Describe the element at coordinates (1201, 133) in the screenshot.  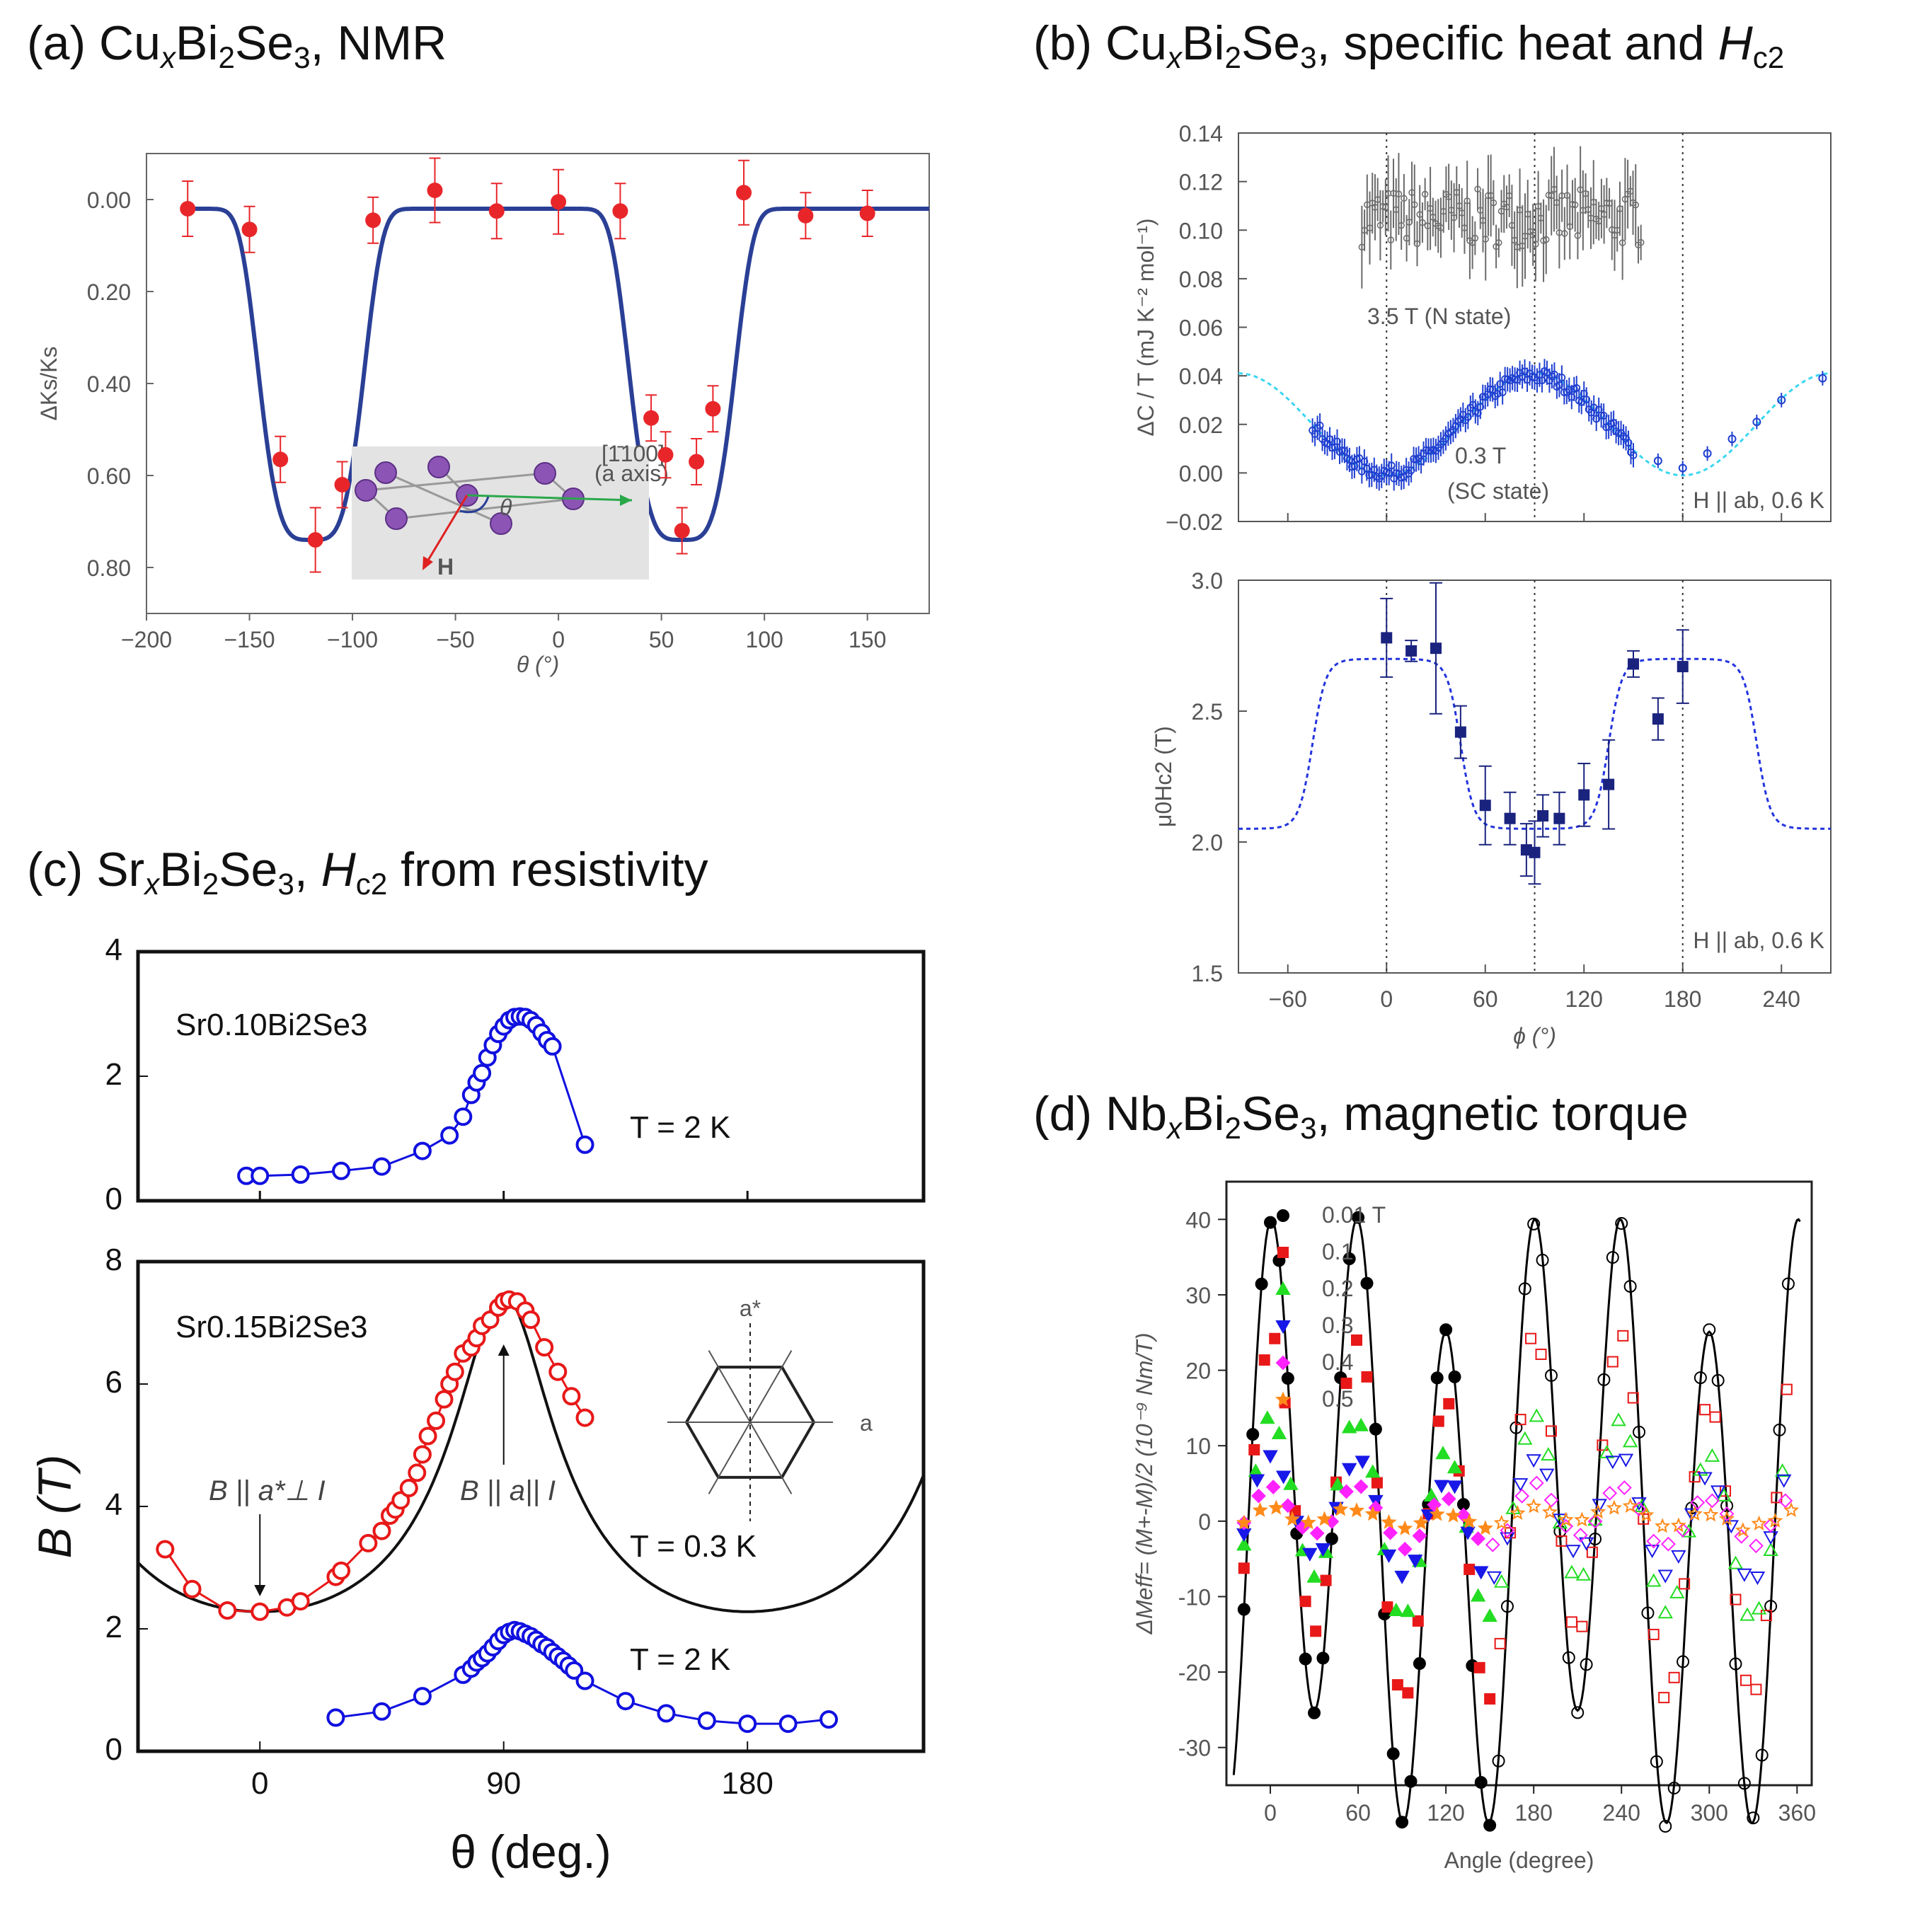
I see `panel-b-top-y-tick-label: 0.14` at that location.